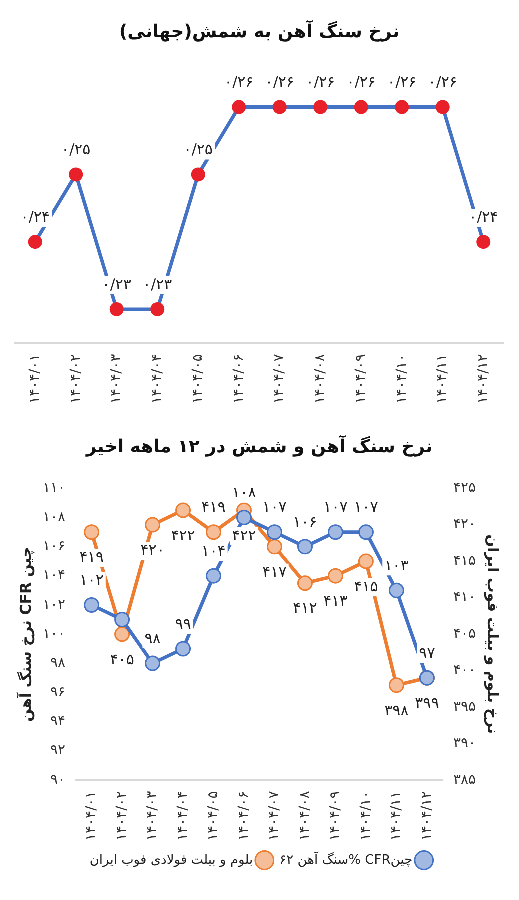 This screenshot has width=519, height=900. Describe the element at coordinates (152, 638) in the screenshot. I see `data-label: ۹۸` at that location.